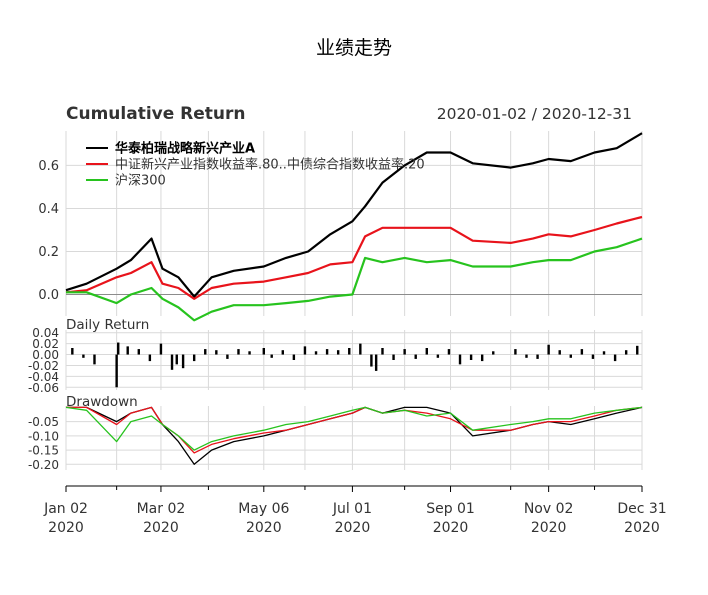 Image resolution: width=708 pixels, height=595 pixels. I want to click on y-tick-label-0-1: 0.2, so click(48, 252).